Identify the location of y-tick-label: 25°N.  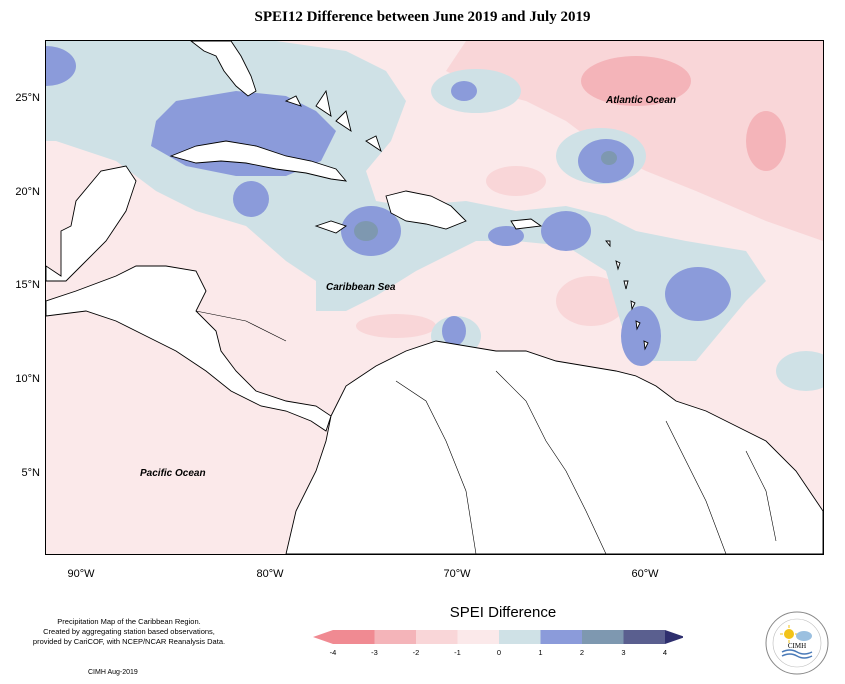
(27, 98).